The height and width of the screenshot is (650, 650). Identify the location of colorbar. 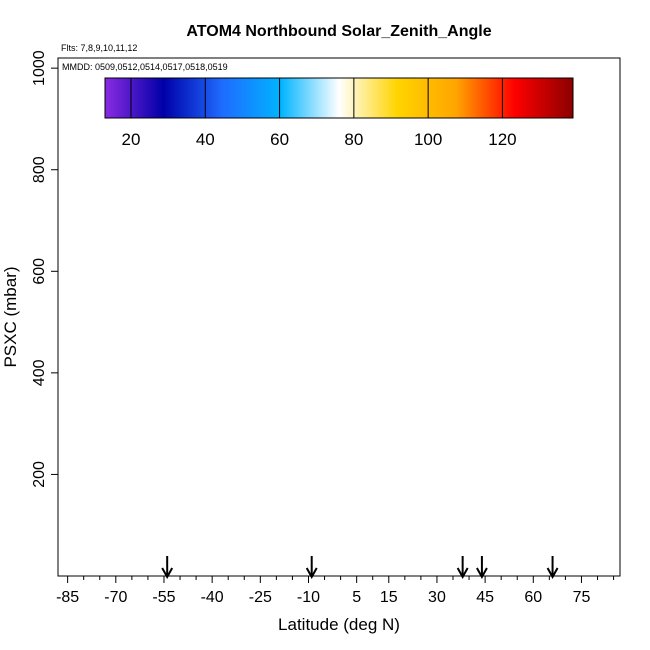
(339, 98).